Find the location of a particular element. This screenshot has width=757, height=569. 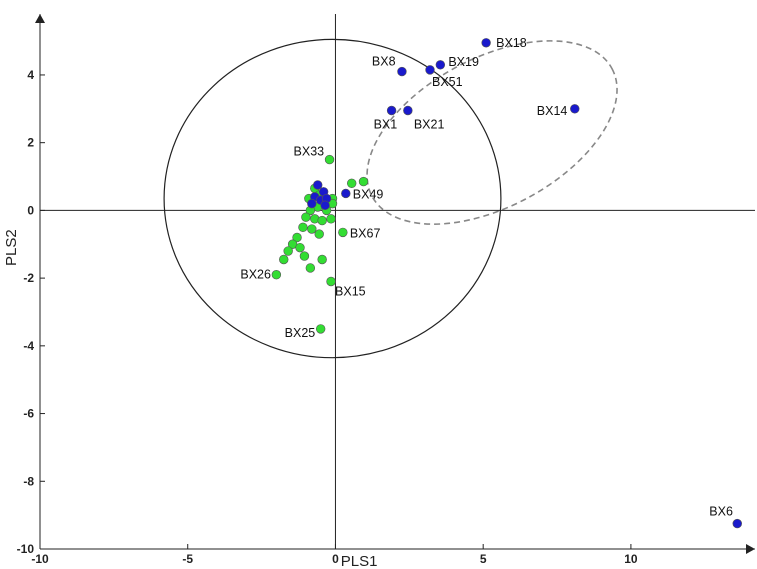

x-tick-label: 10 is located at coordinates (631, 559).